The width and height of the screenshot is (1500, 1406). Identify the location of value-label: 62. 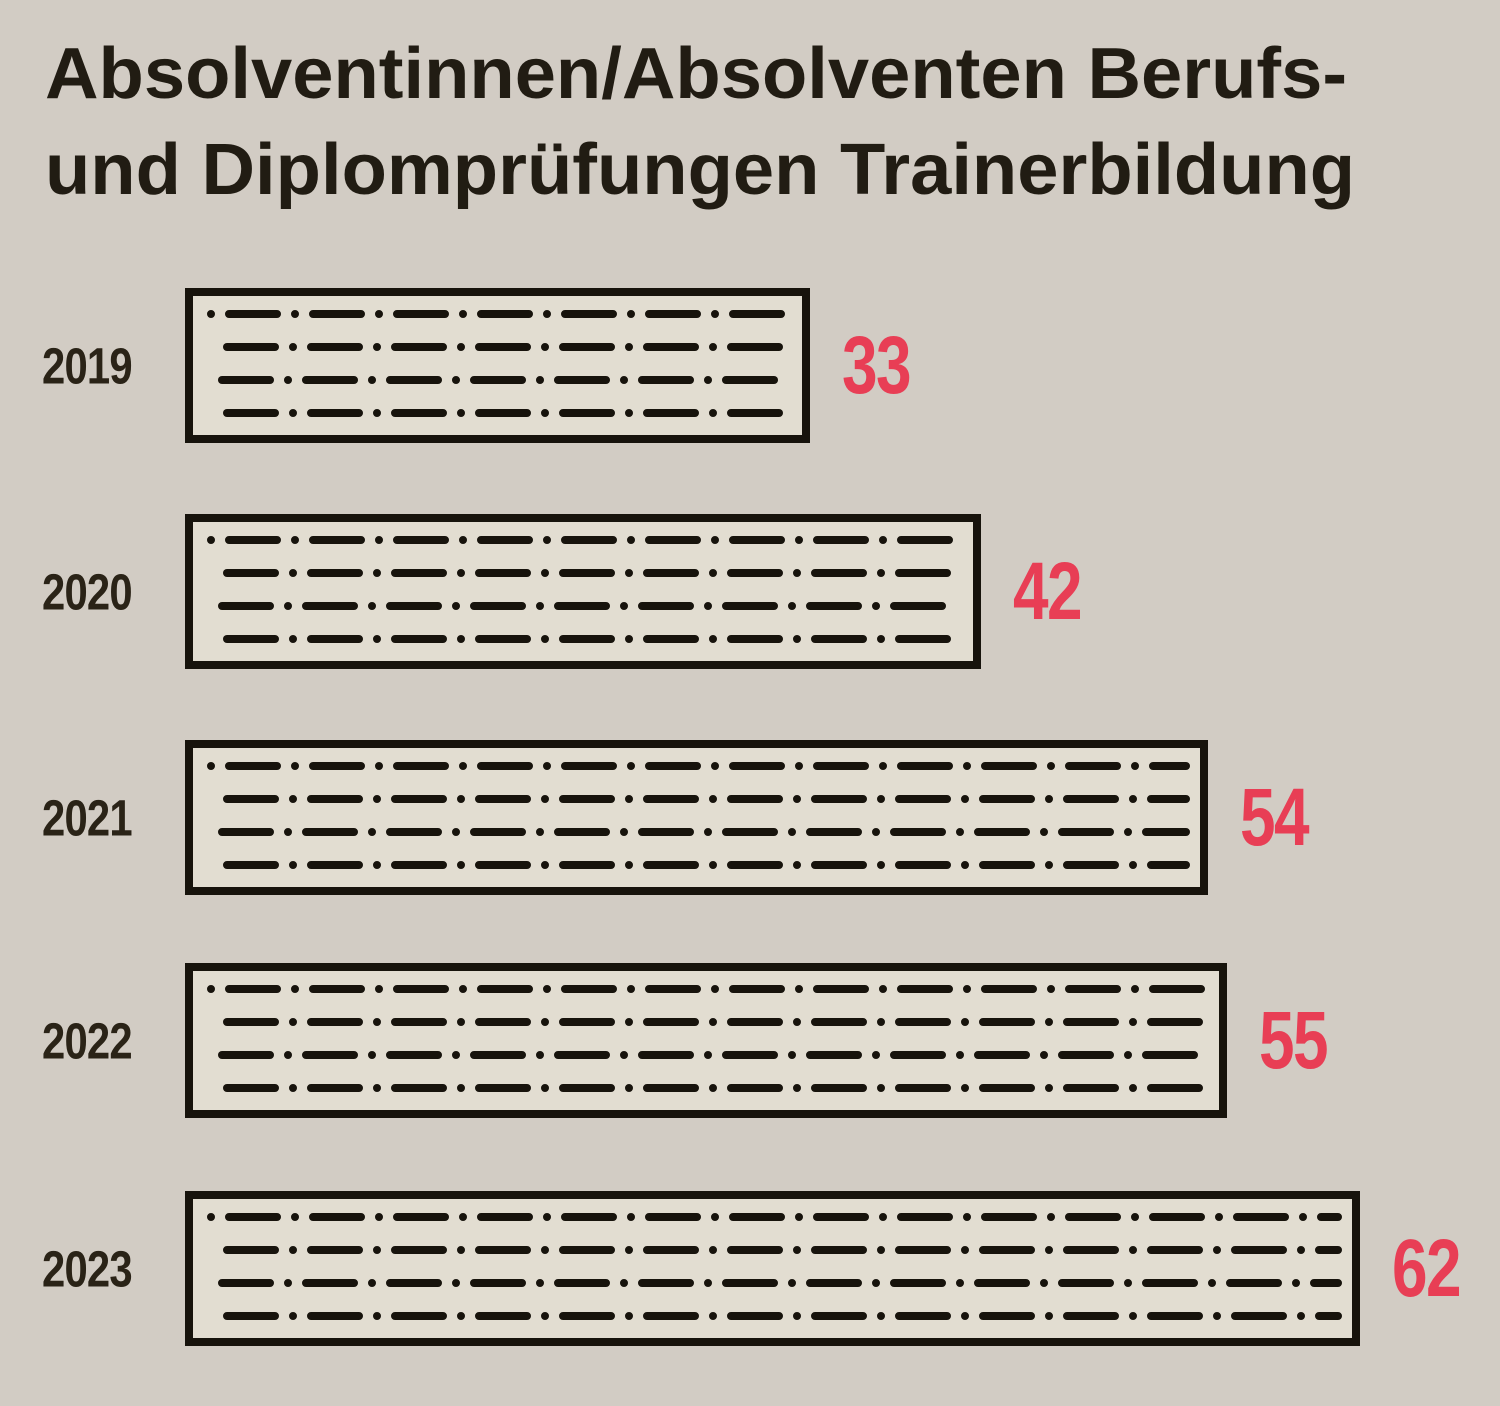
(1427, 1268).